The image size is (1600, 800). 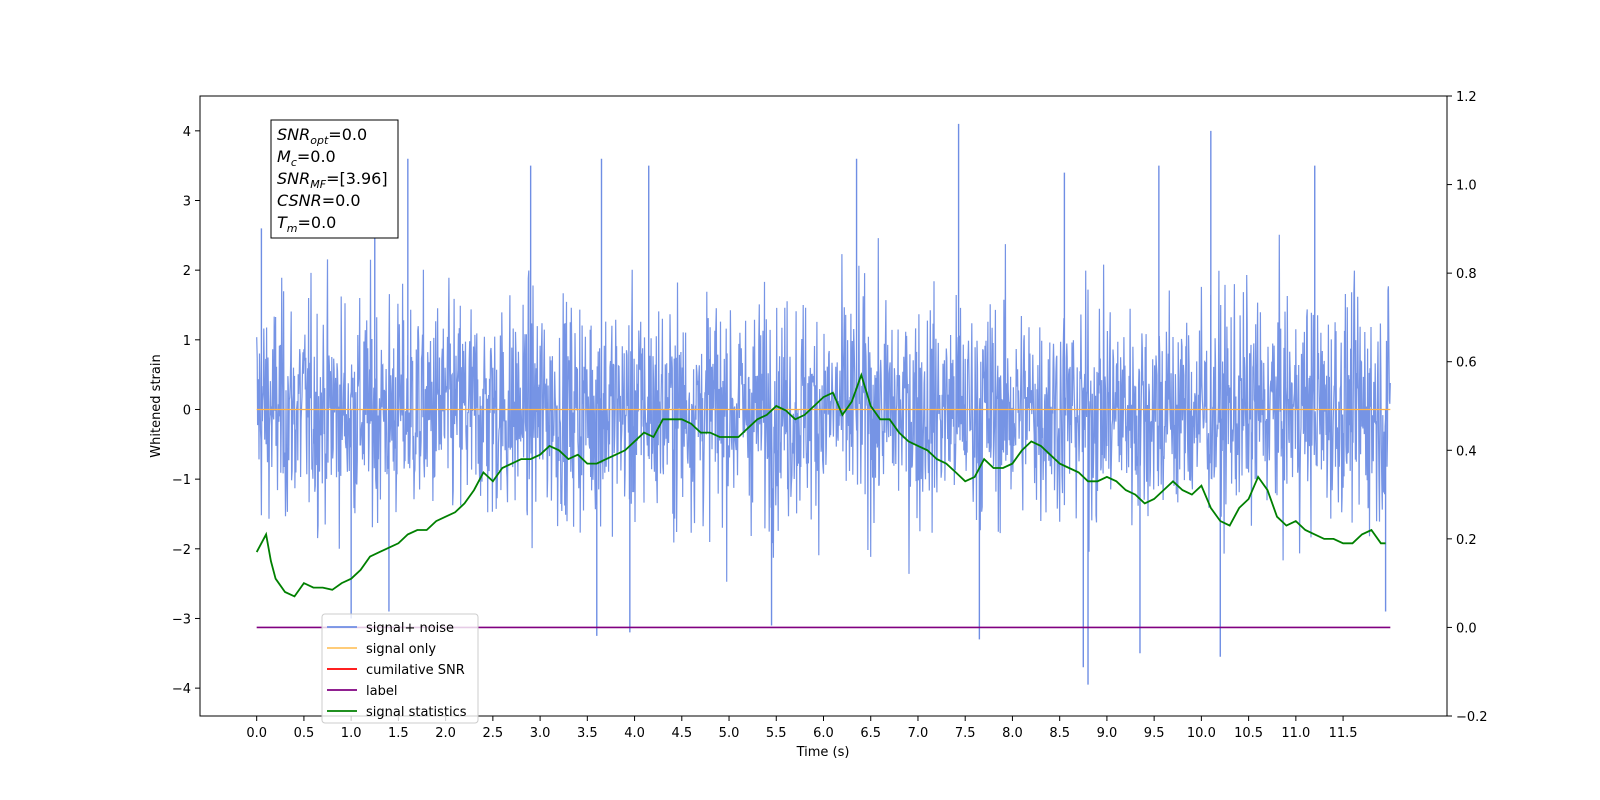 What do you see at coordinates (318, 184) in the screenshot?
I see `stats-subscript: MF` at bounding box center [318, 184].